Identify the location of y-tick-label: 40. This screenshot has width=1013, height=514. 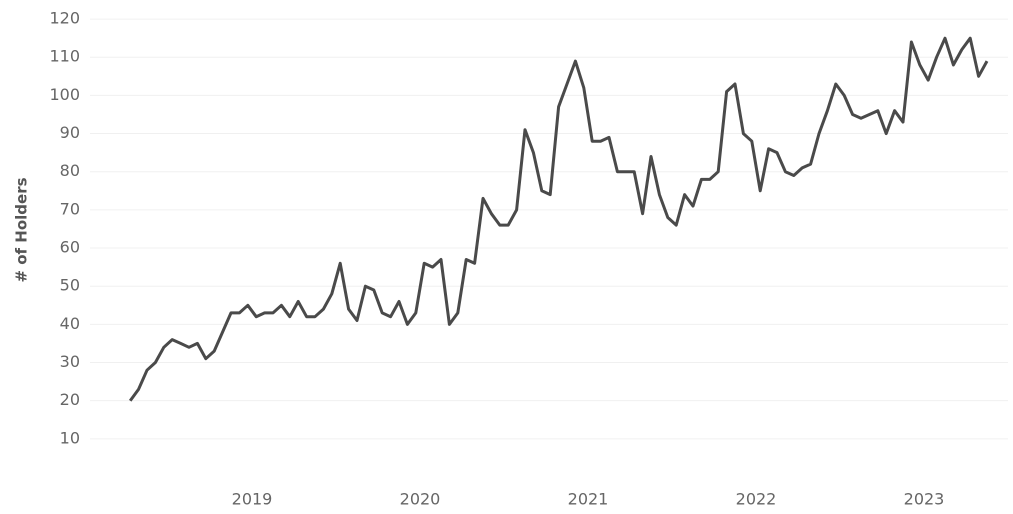
(70, 323).